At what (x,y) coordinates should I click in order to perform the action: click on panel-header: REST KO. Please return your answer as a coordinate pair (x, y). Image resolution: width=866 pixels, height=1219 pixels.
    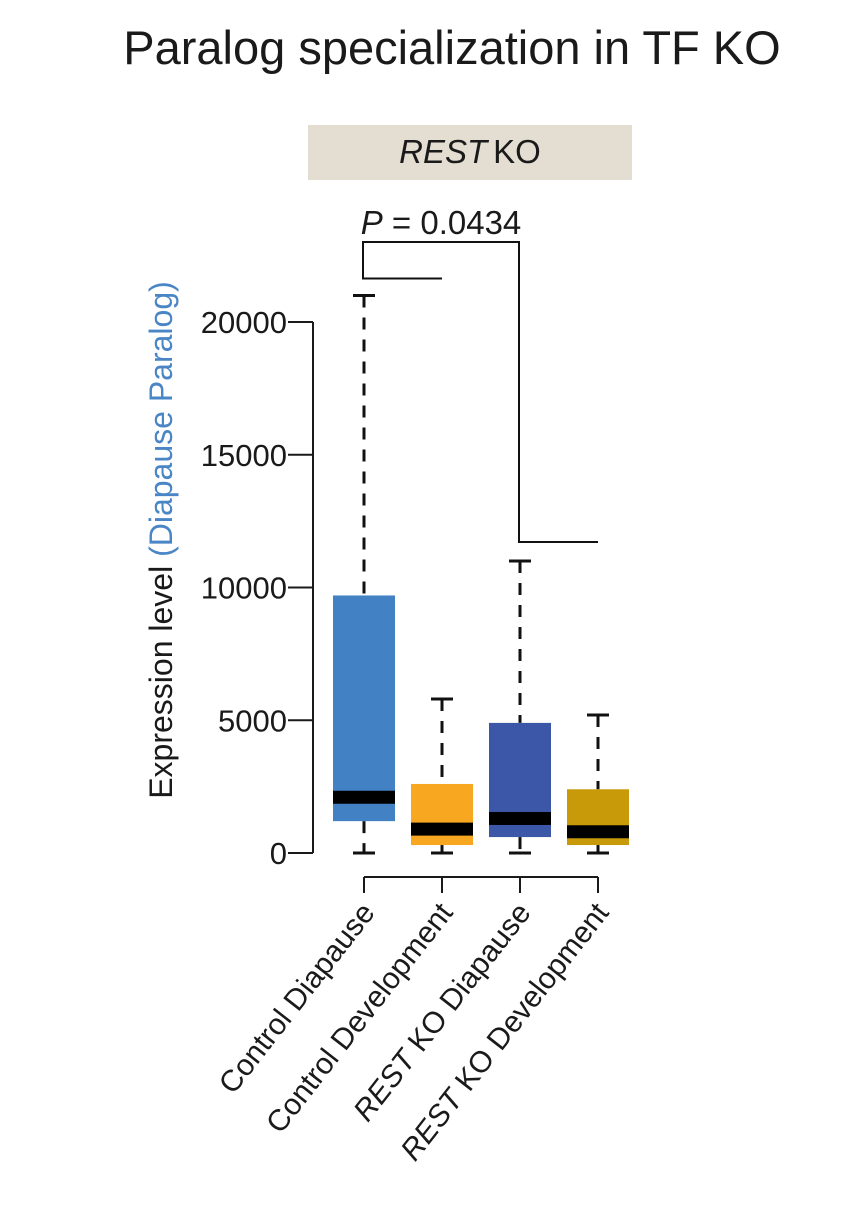
    Looking at the image, I should click on (470, 152).